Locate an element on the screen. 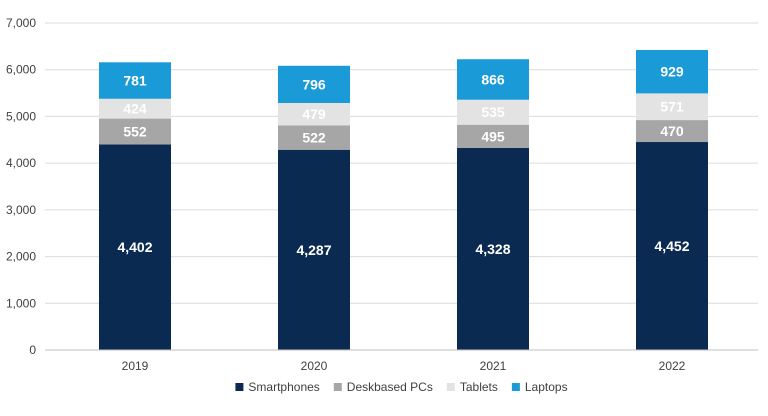 This screenshot has height=416, width=768. legend-item-tablets: Tablets is located at coordinates (472, 387).